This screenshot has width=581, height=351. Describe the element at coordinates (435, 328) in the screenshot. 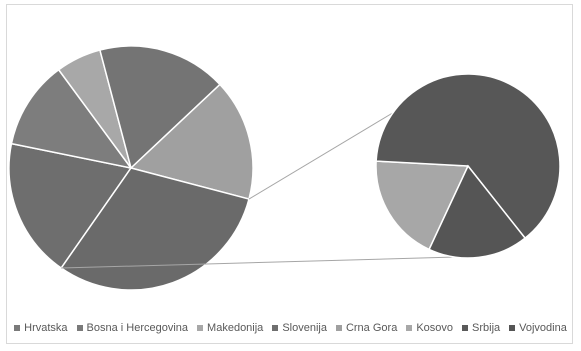

I see `legend-label: Kosovo` at that location.